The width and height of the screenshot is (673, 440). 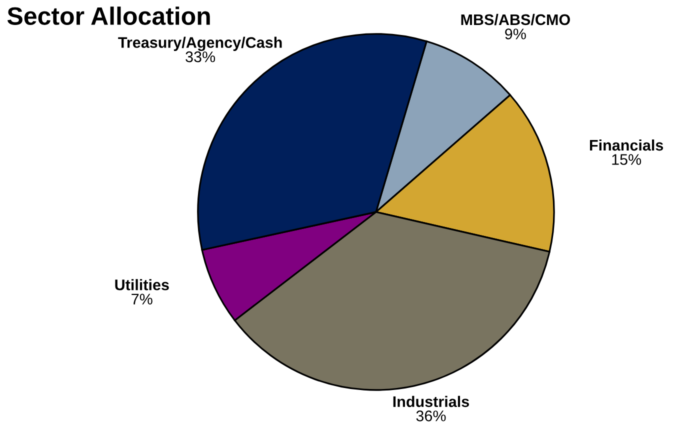 What do you see at coordinates (431, 402) in the screenshot?
I see `slice-label: Industrials` at bounding box center [431, 402].